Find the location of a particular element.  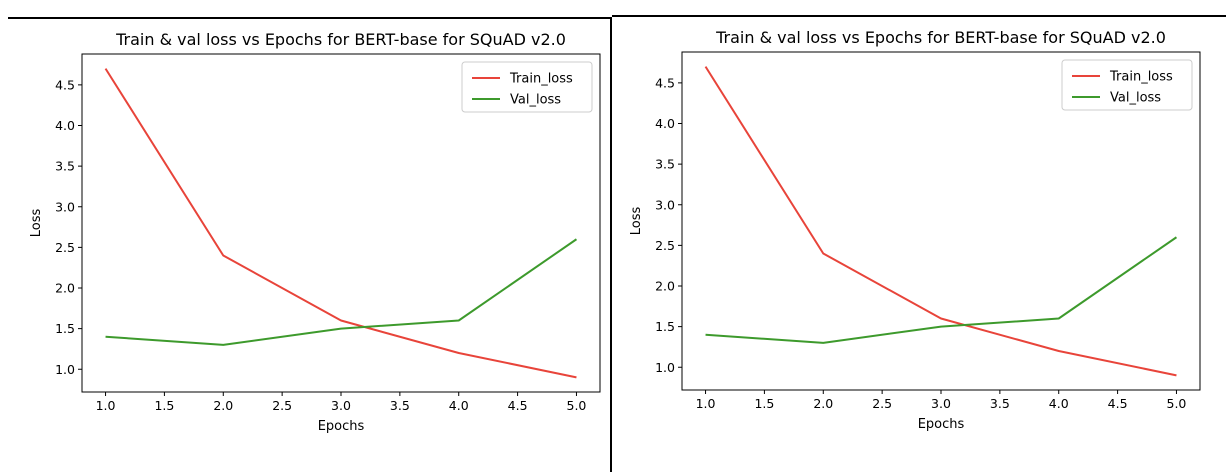

panel-divider is located at coordinates (611, 244).